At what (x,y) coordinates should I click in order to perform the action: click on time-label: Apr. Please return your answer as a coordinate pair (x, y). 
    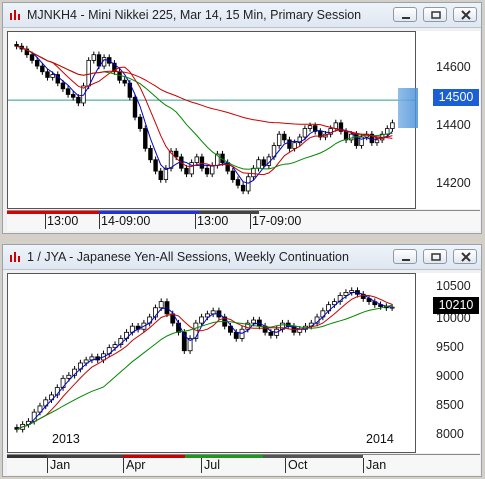
    Looking at the image, I should click on (136, 465).